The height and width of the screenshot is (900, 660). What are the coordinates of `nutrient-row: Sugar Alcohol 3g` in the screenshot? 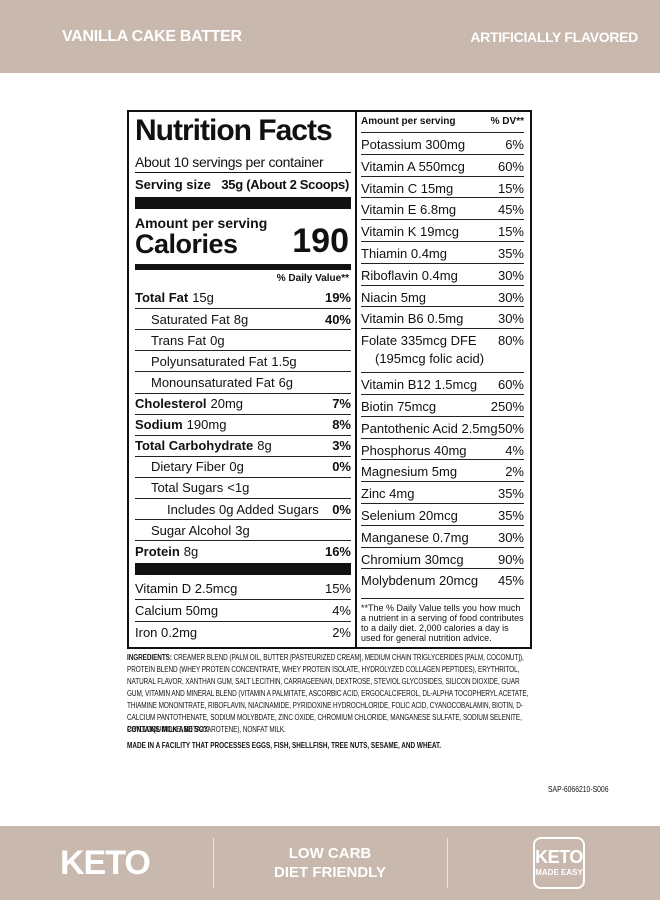 It's located at (243, 529).